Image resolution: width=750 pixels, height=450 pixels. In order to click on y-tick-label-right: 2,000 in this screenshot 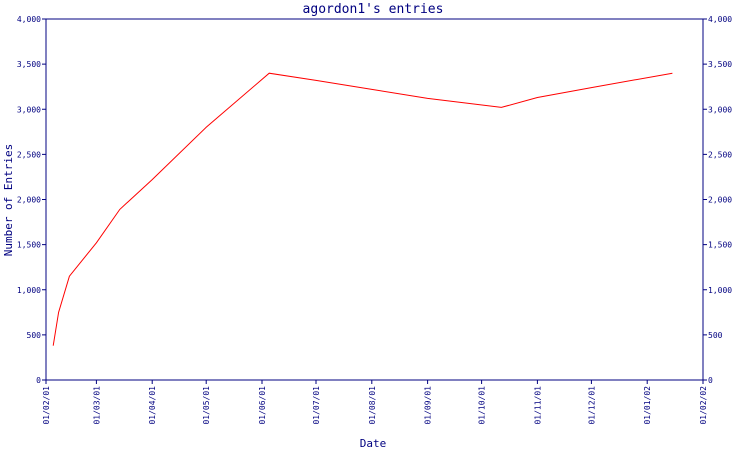, I will do `click(720, 200)`.